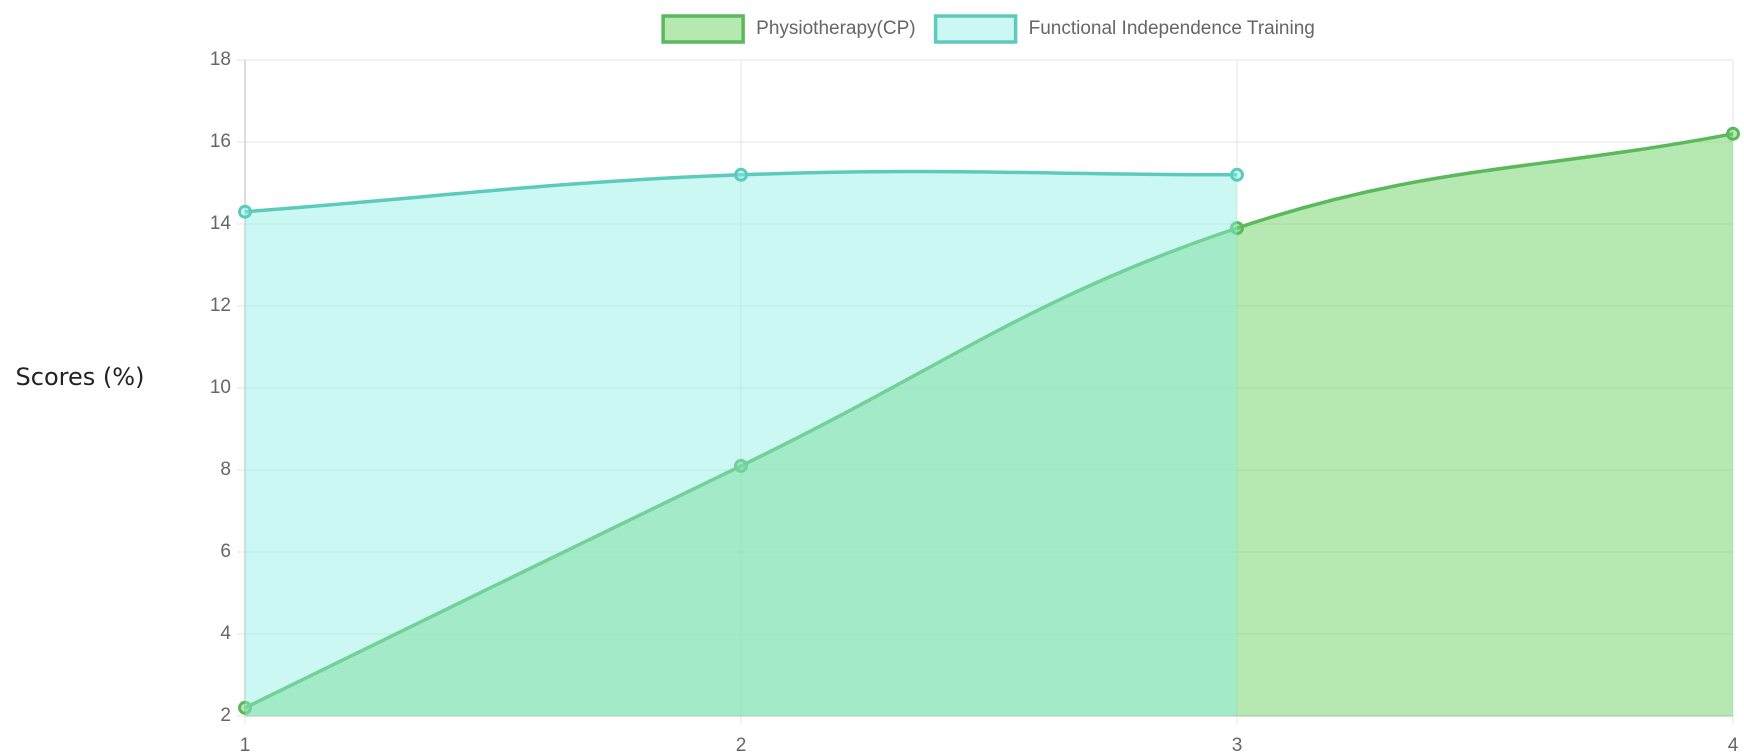 This screenshot has height=754, width=1744. Describe the element at coordinates (741, 744) in the screenshot. I see `x-tick-label: 2` at that location.